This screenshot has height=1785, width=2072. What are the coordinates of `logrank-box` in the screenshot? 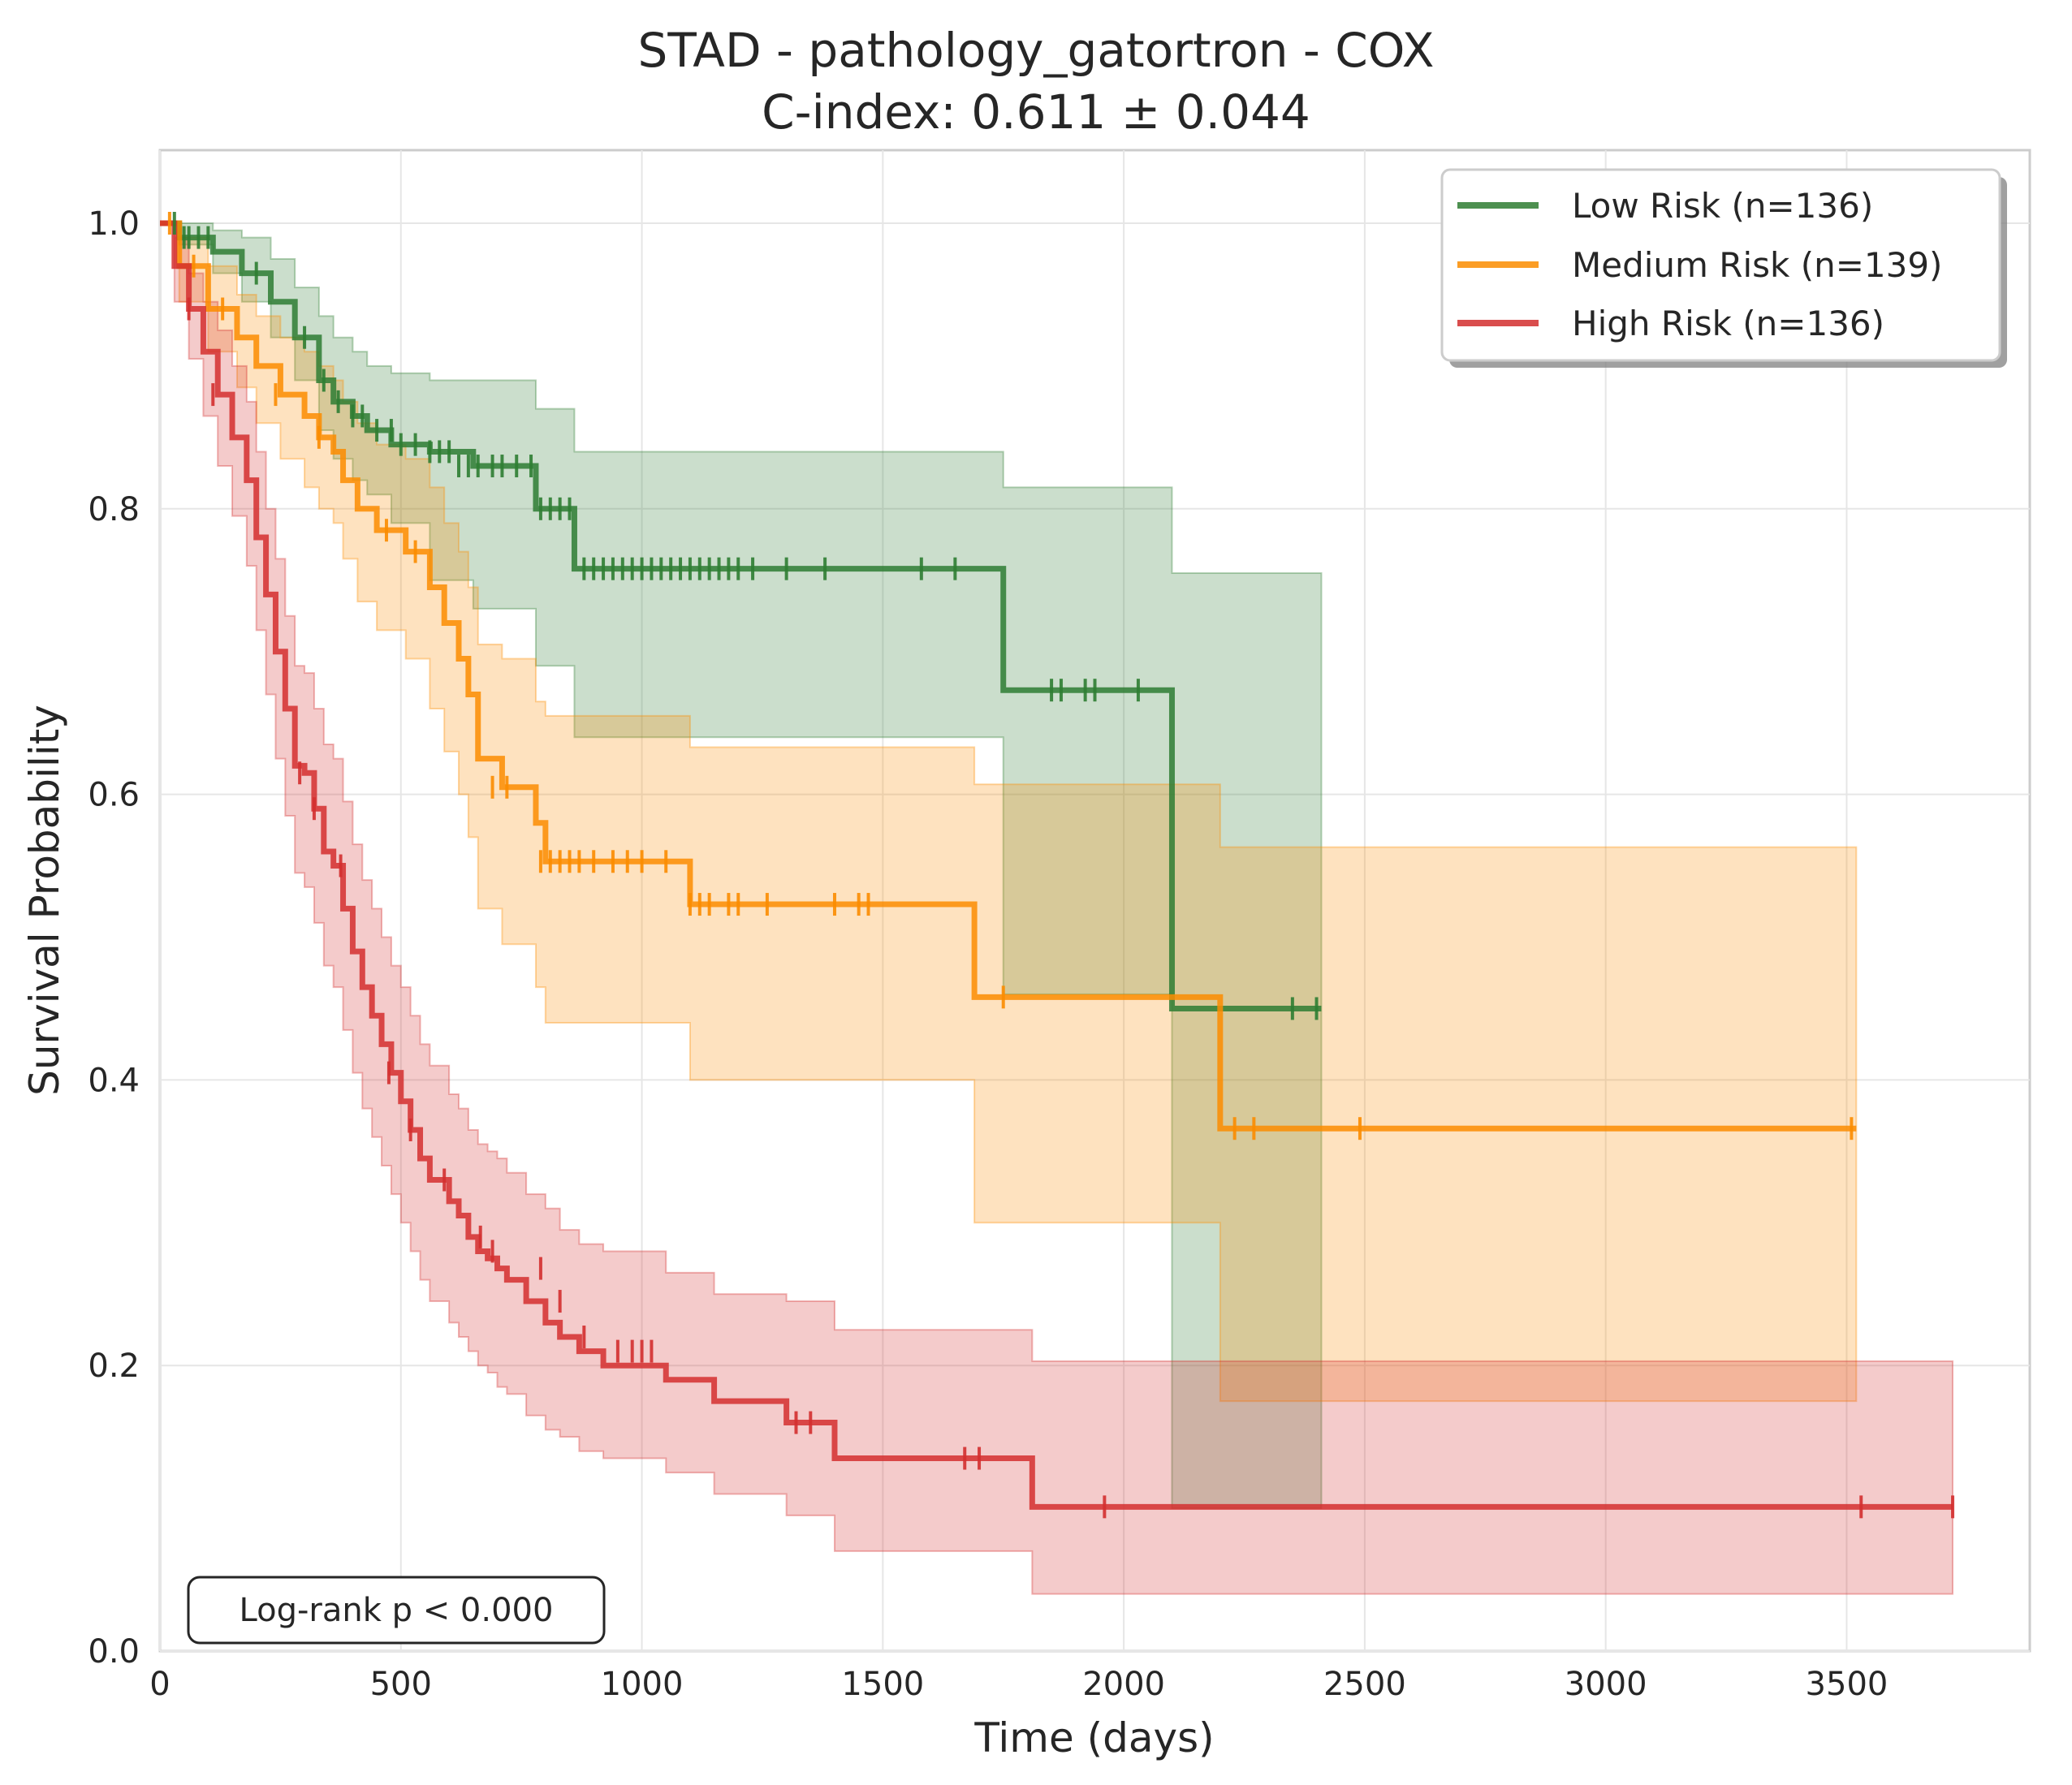 It's located at (396, 1611).